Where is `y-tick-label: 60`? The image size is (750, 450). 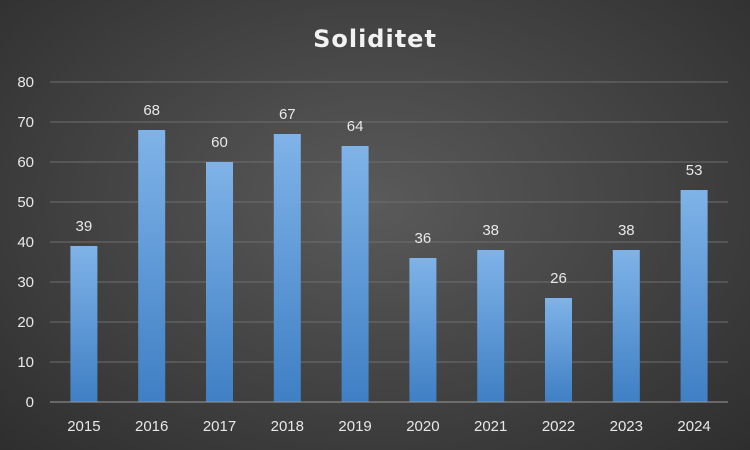 y-tick-label: 60 is located at coordinates (25, 162).